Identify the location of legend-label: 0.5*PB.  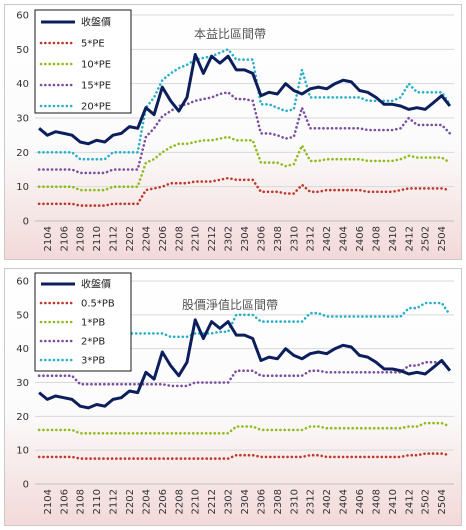
(98, 304).